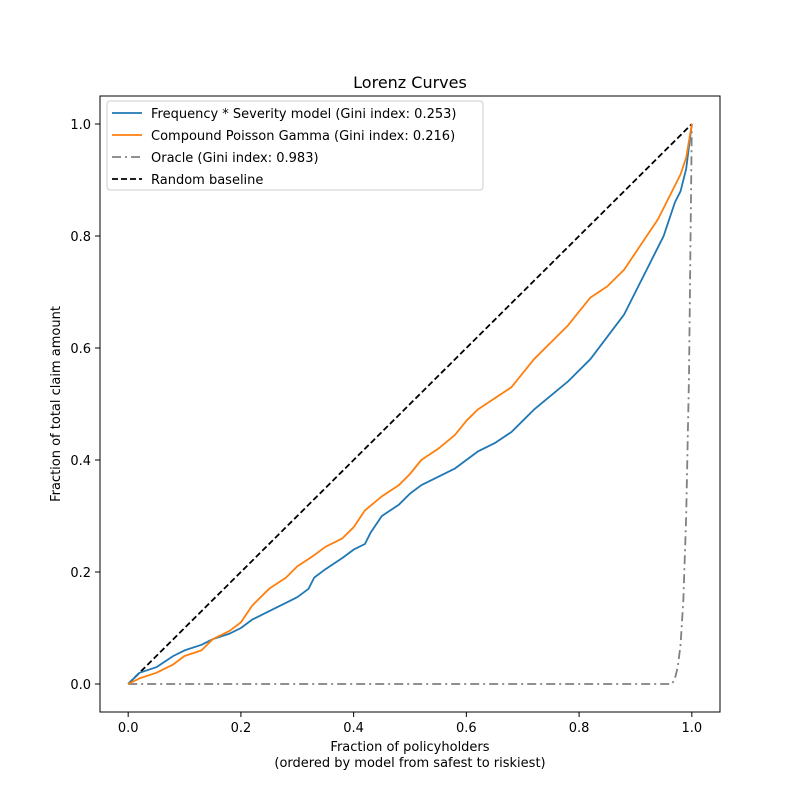 The height and width of the screenshot is (804, 800). What do you see at coordinates (80, 573) in the screenshot?
I see `y-tick-label: 0.2` at bounding box center [80, 573].